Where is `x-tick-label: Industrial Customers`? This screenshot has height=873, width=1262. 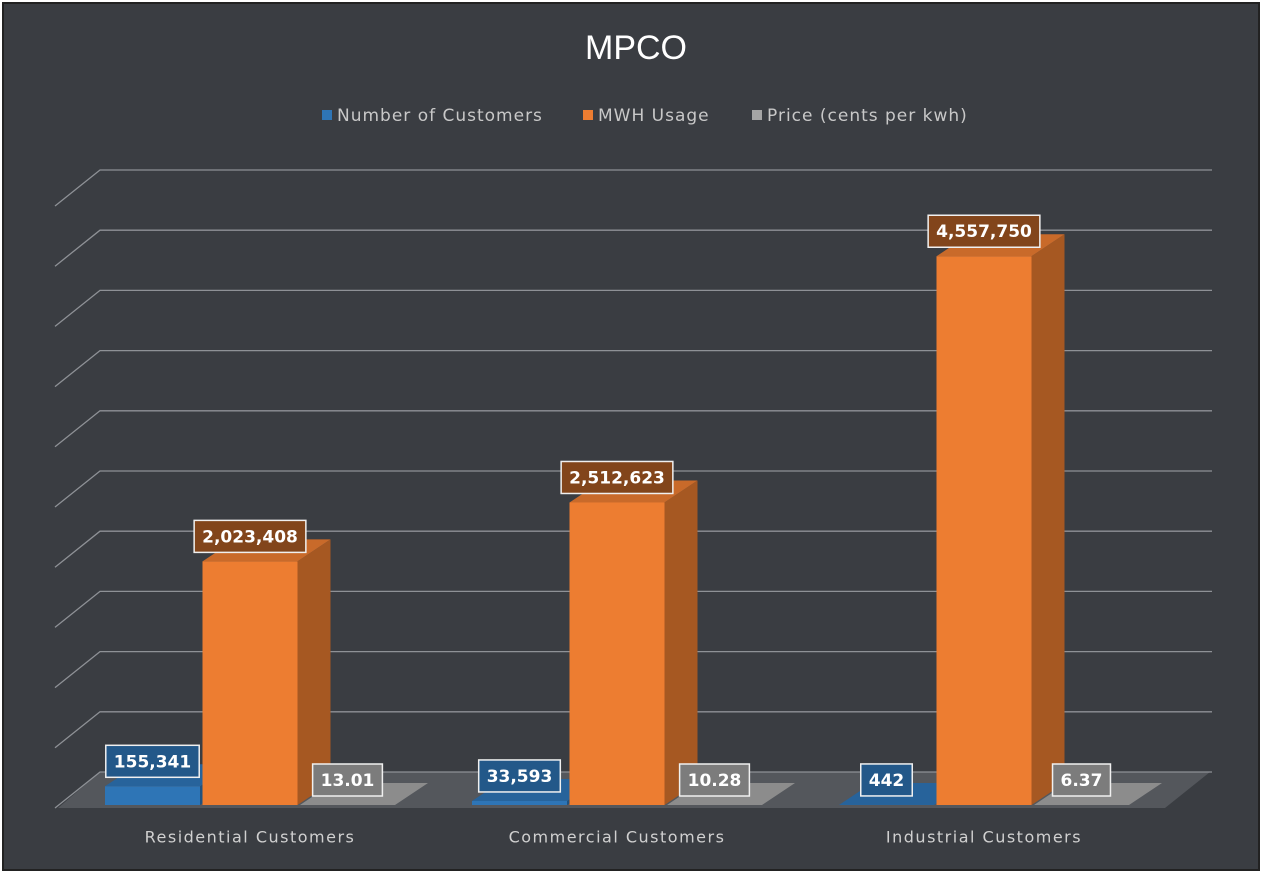 x-tick-label: Industrial Customers is located at coordinates (984, 837).